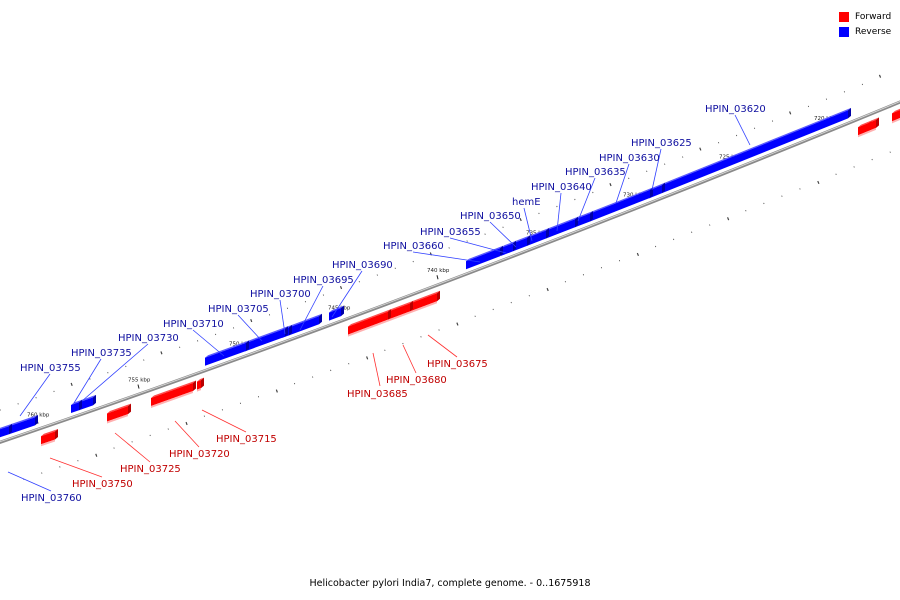 The width and height of the screenshot is (900, 600). I want to click on gene-label-HPIN_03650: HPIN_03650, so click(490, 216).